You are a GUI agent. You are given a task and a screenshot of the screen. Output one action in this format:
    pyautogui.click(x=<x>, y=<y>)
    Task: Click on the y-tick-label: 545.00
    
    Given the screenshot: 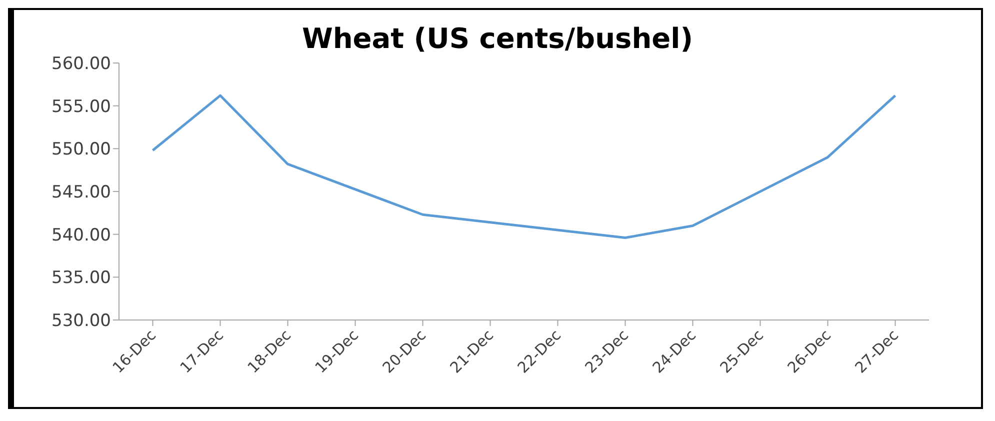 What is the action you would take?
    pyautogui.click(x=81, y=192)
    